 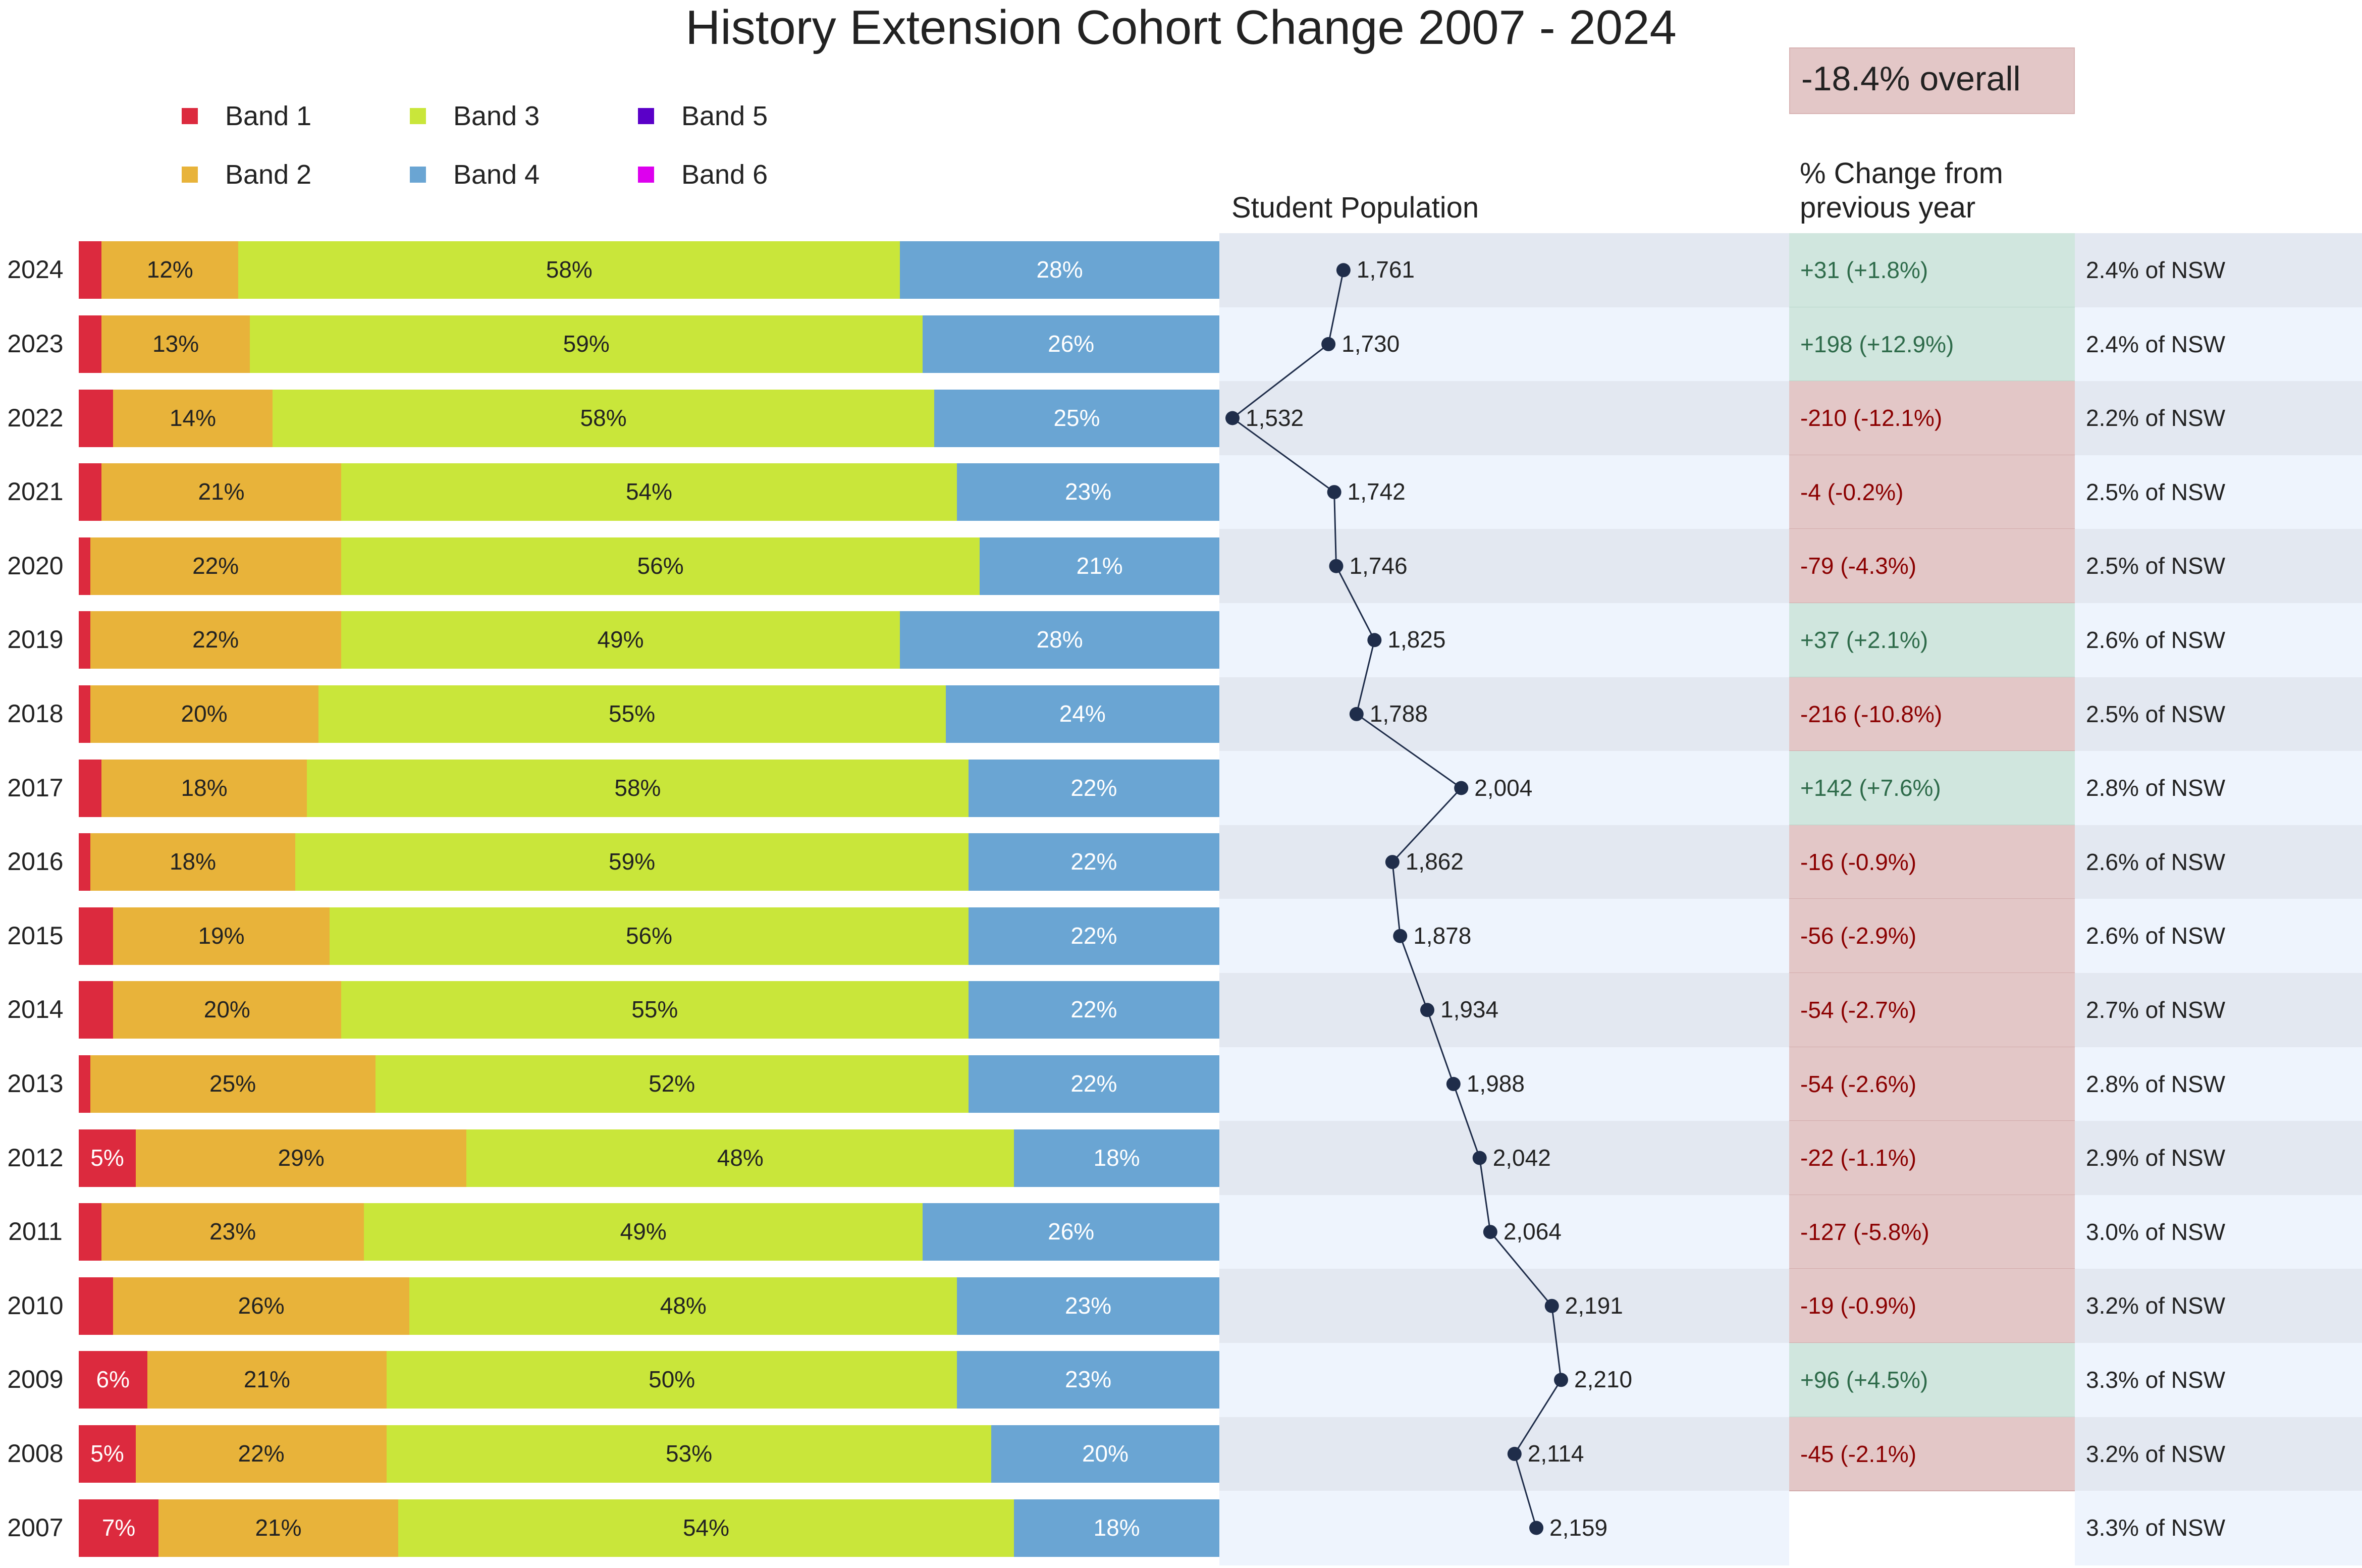 What do you see at coordinates (724, 116) in the screenshot?
I see `legend-label-band-5: Band 5` at bounding box center [724, 116].